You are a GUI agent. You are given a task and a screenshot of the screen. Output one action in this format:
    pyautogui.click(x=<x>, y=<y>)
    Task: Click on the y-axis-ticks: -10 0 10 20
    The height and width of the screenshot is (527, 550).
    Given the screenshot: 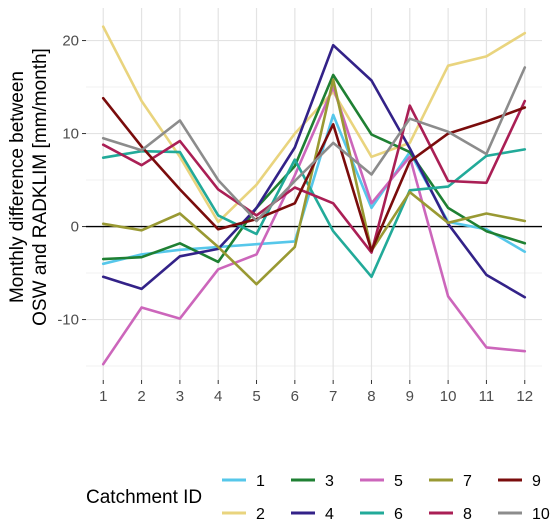 What is the action you would take?
    pyautogui.click(x=71, y=181)
    